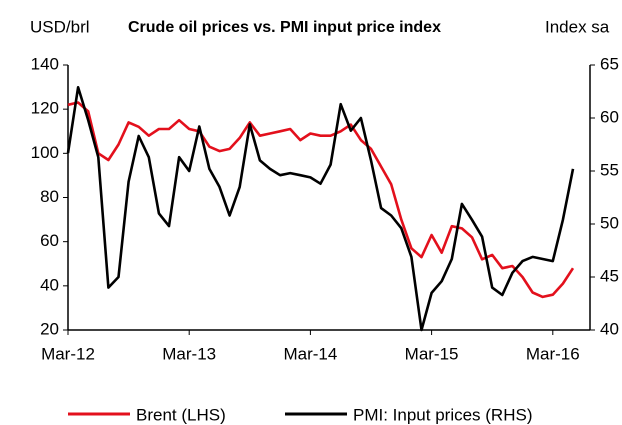 This screenshot has height=425, width=622. What do you see at coordinates (553, 353) in the screenshot?
I see `x-tick-label: Mar-16` at bounding box center [553, 353].